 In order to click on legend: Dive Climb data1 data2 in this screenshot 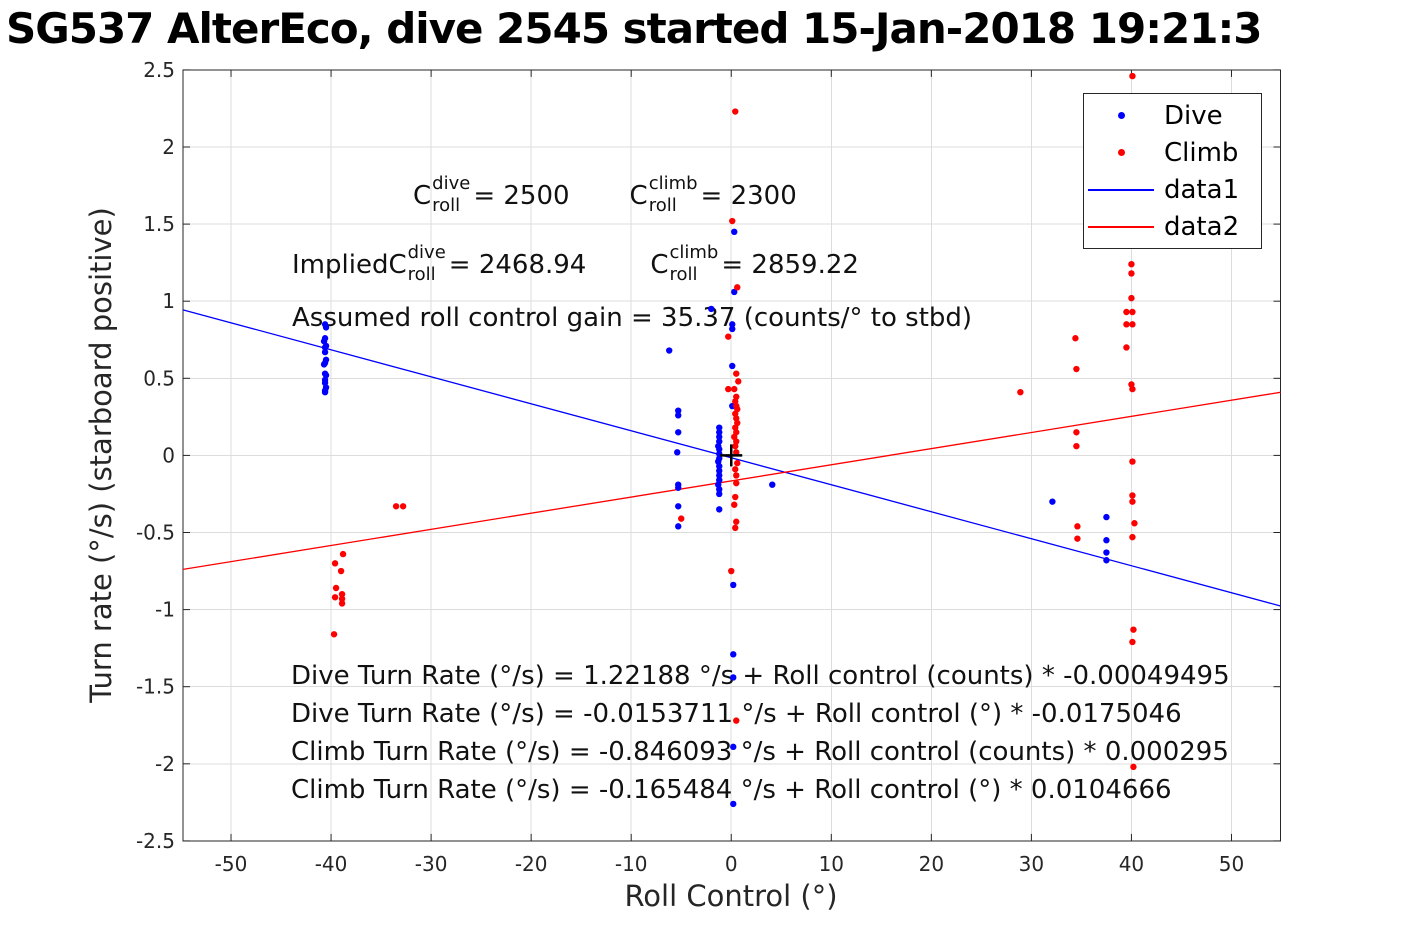, I will do `click(1172, 171)`.